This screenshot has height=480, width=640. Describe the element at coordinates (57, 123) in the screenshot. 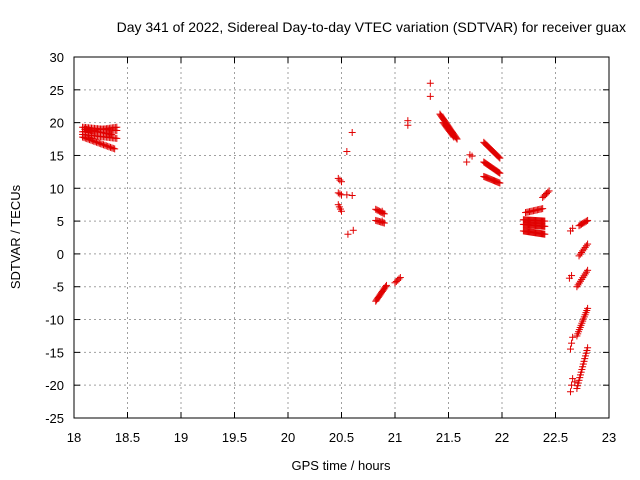

I see `y-tick-label: 20` at that location.